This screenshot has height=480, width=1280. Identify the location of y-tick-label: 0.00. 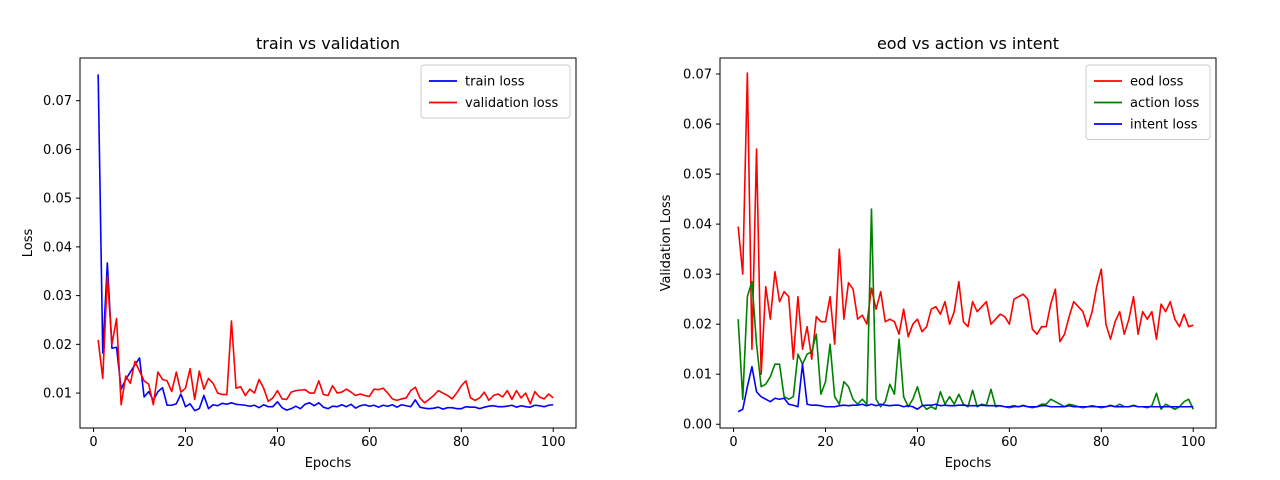
(697, 425).